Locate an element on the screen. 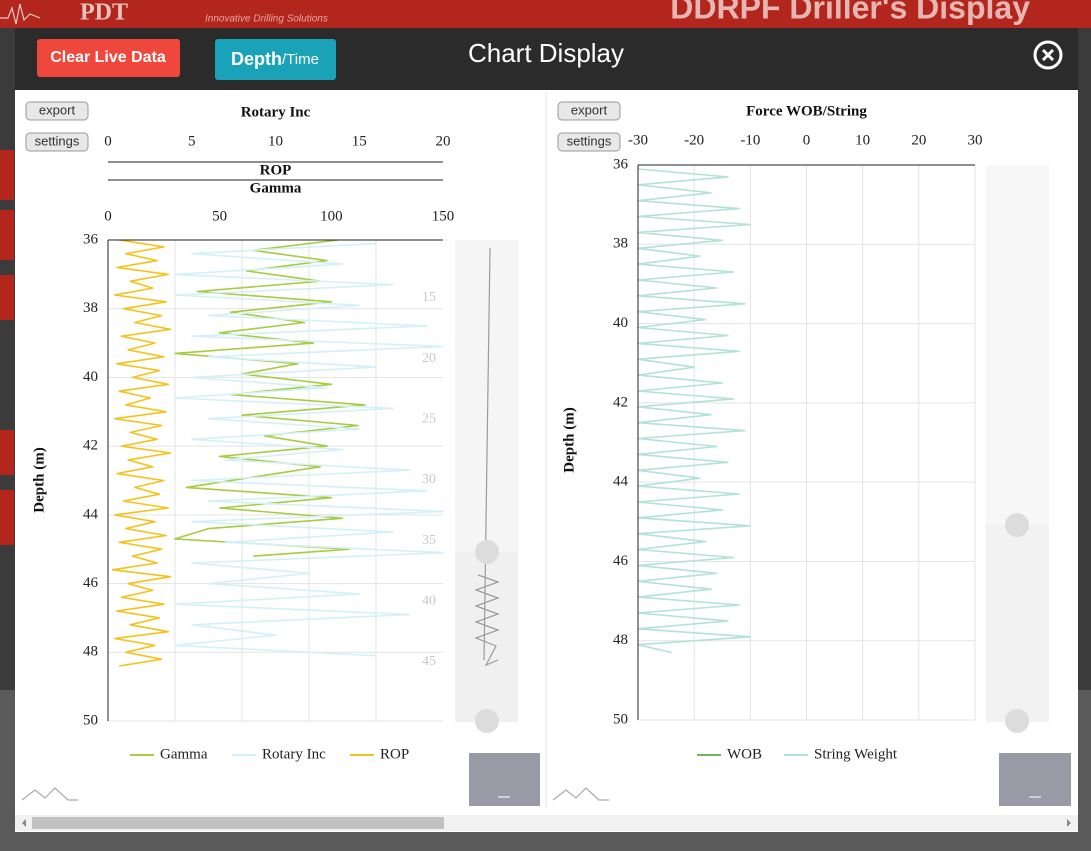 Image resolution: width=1091 pixels, height=851 pixels. navigator-tick-label: 20 is located at coordinates (429, 358).